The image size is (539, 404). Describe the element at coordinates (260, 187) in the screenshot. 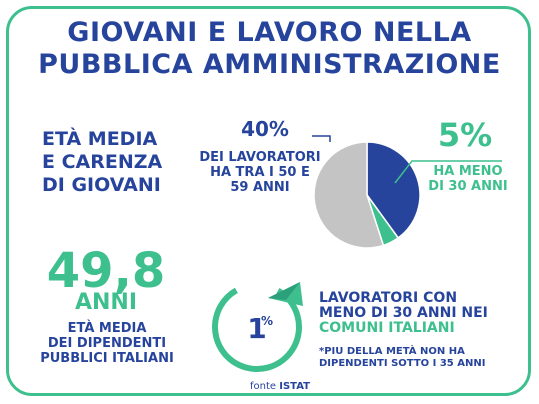

I see `slice-40-label-line-3: 59 ANNI` at that location.